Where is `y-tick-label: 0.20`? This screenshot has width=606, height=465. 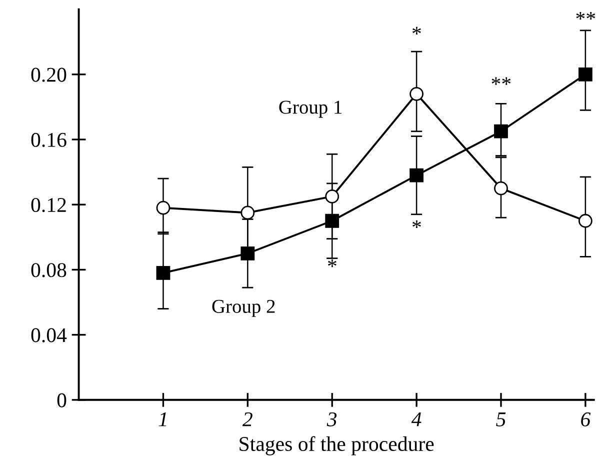
y-tick-label: 0.20 is located at coordinates (48, 75).